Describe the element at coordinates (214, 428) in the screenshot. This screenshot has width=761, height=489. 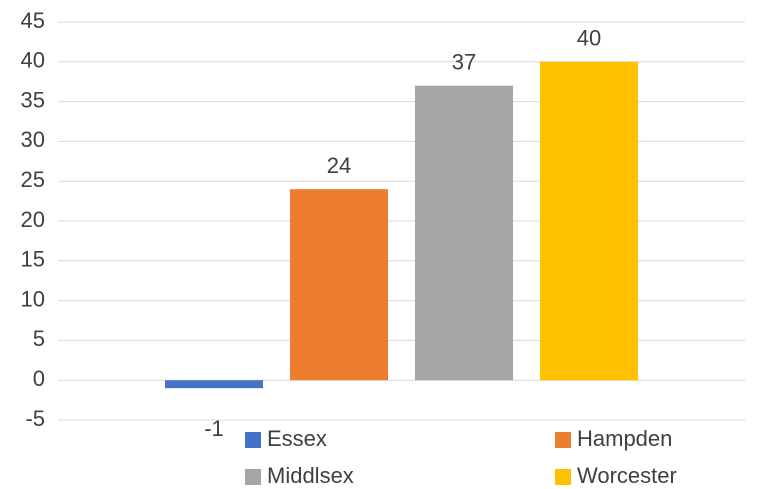
I see `data-label: -1` at that location.